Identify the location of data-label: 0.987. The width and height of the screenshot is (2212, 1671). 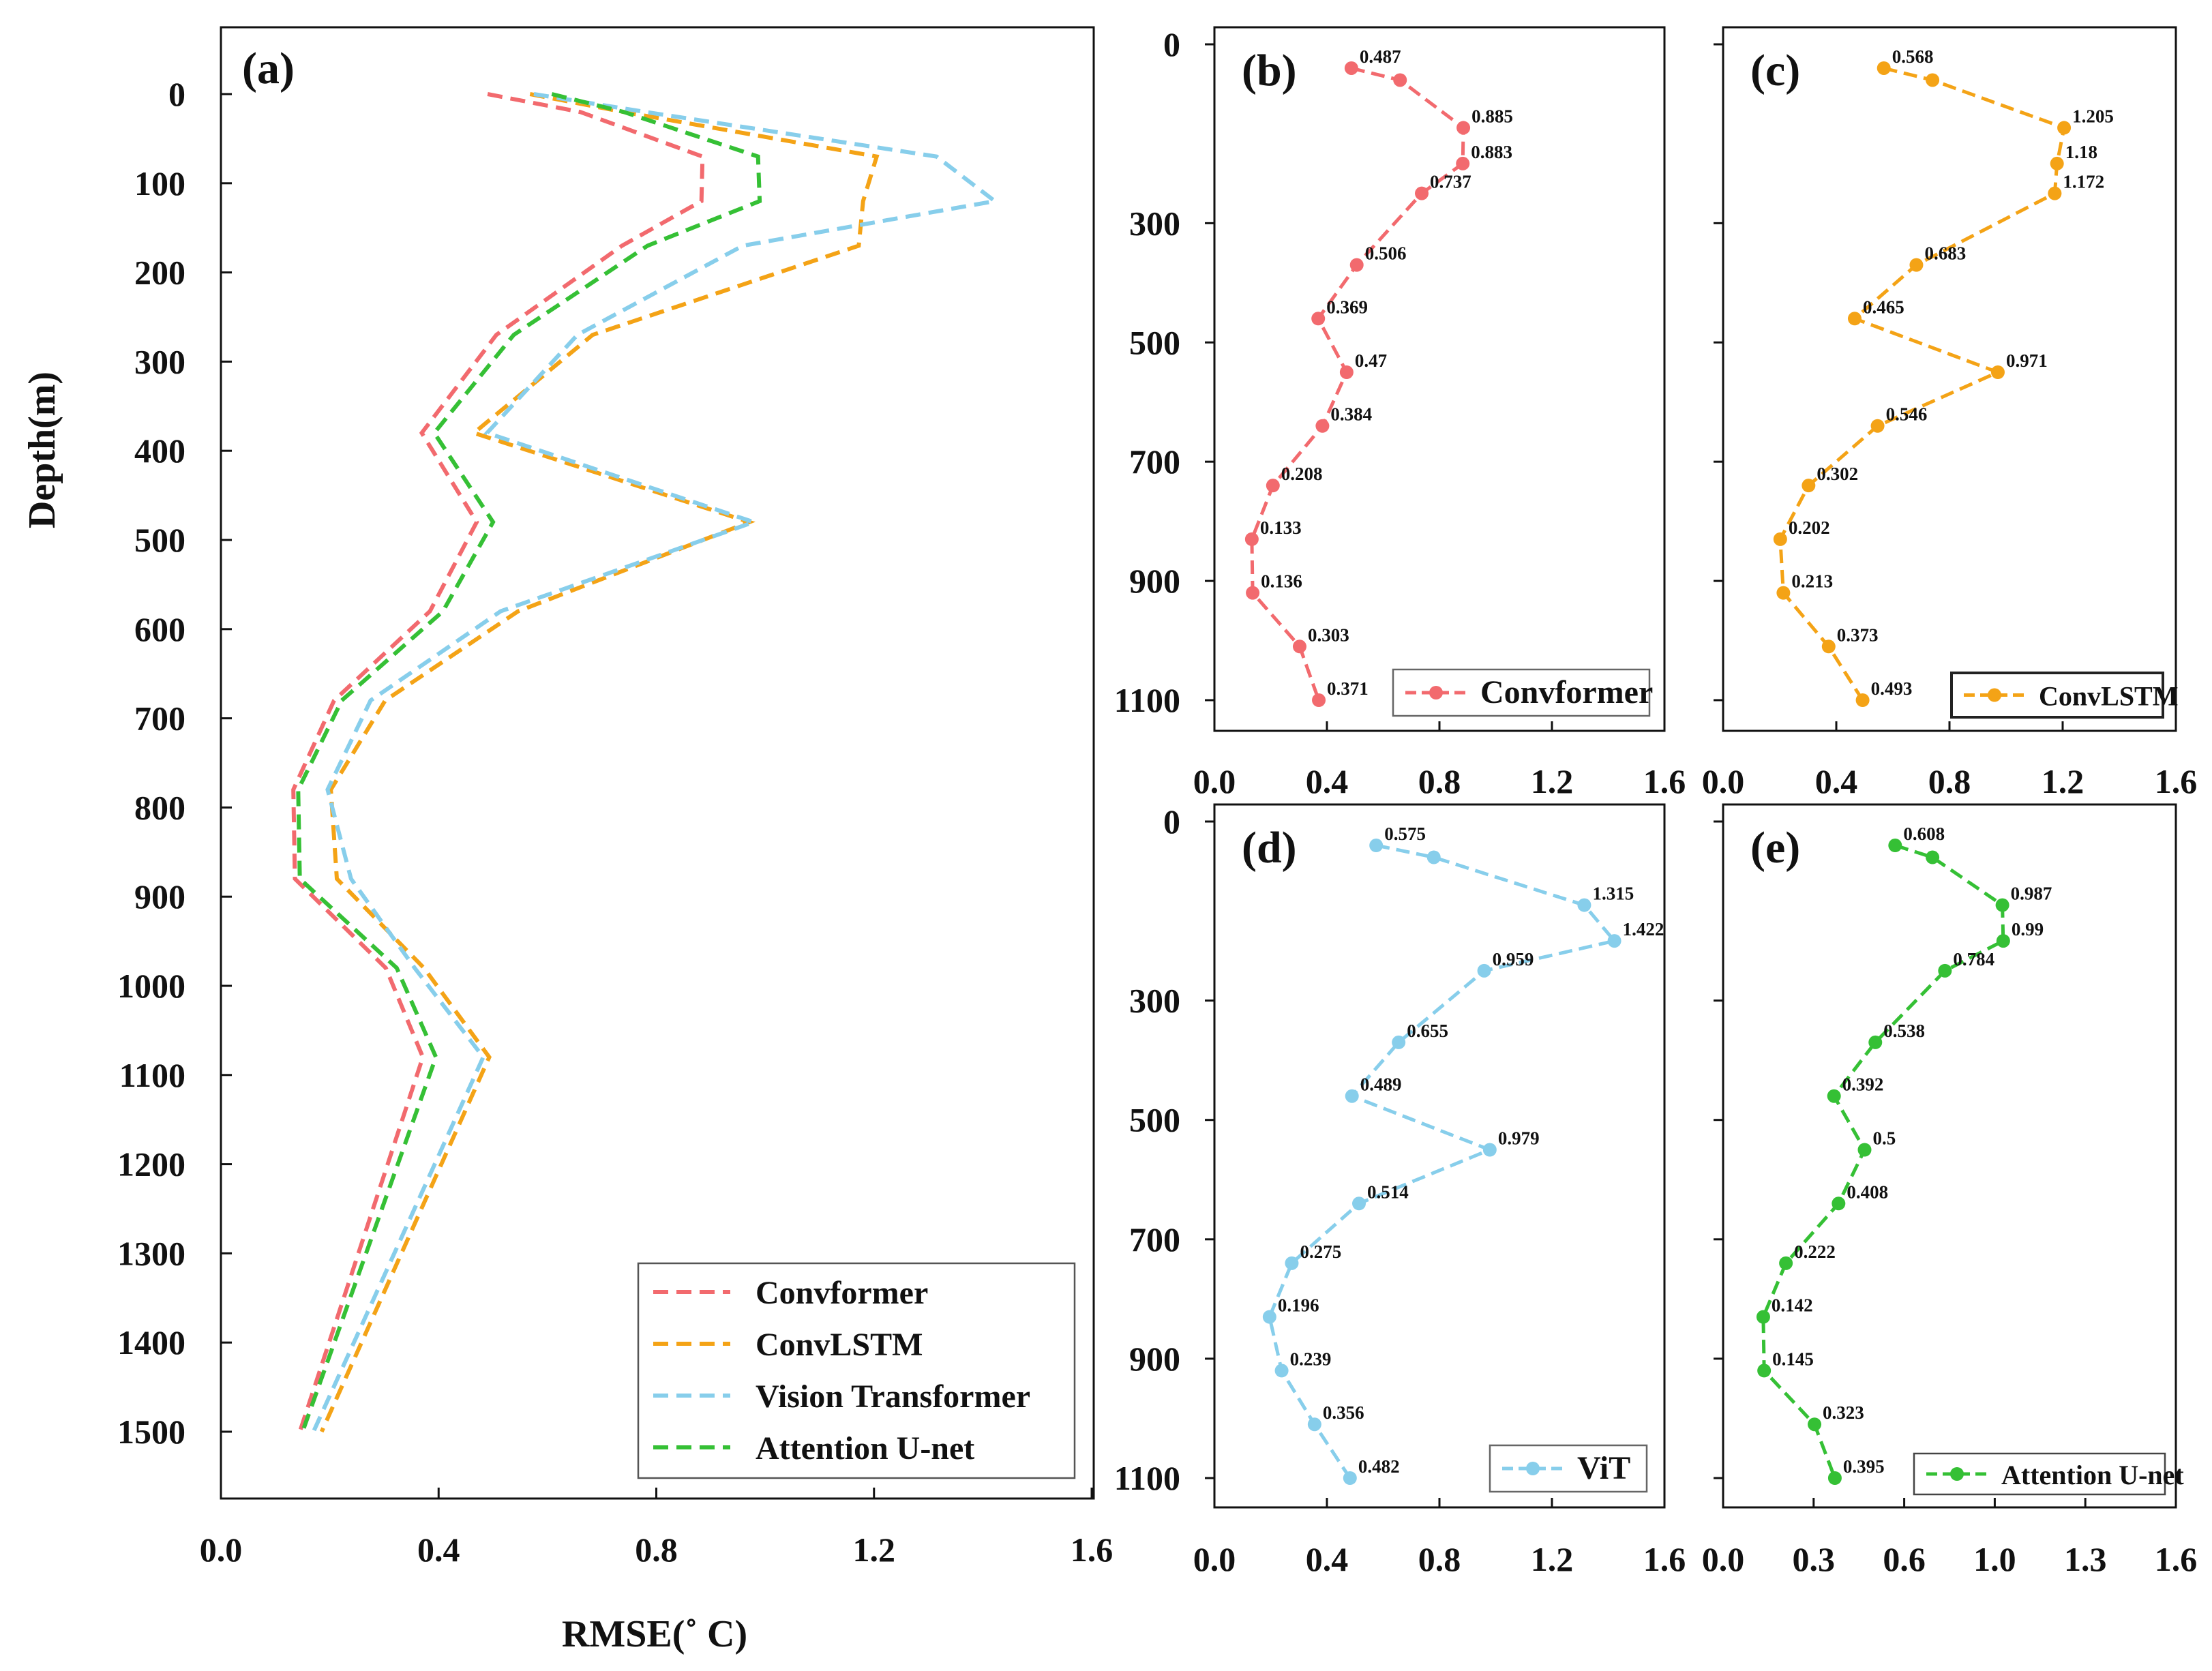
(2031, 894).